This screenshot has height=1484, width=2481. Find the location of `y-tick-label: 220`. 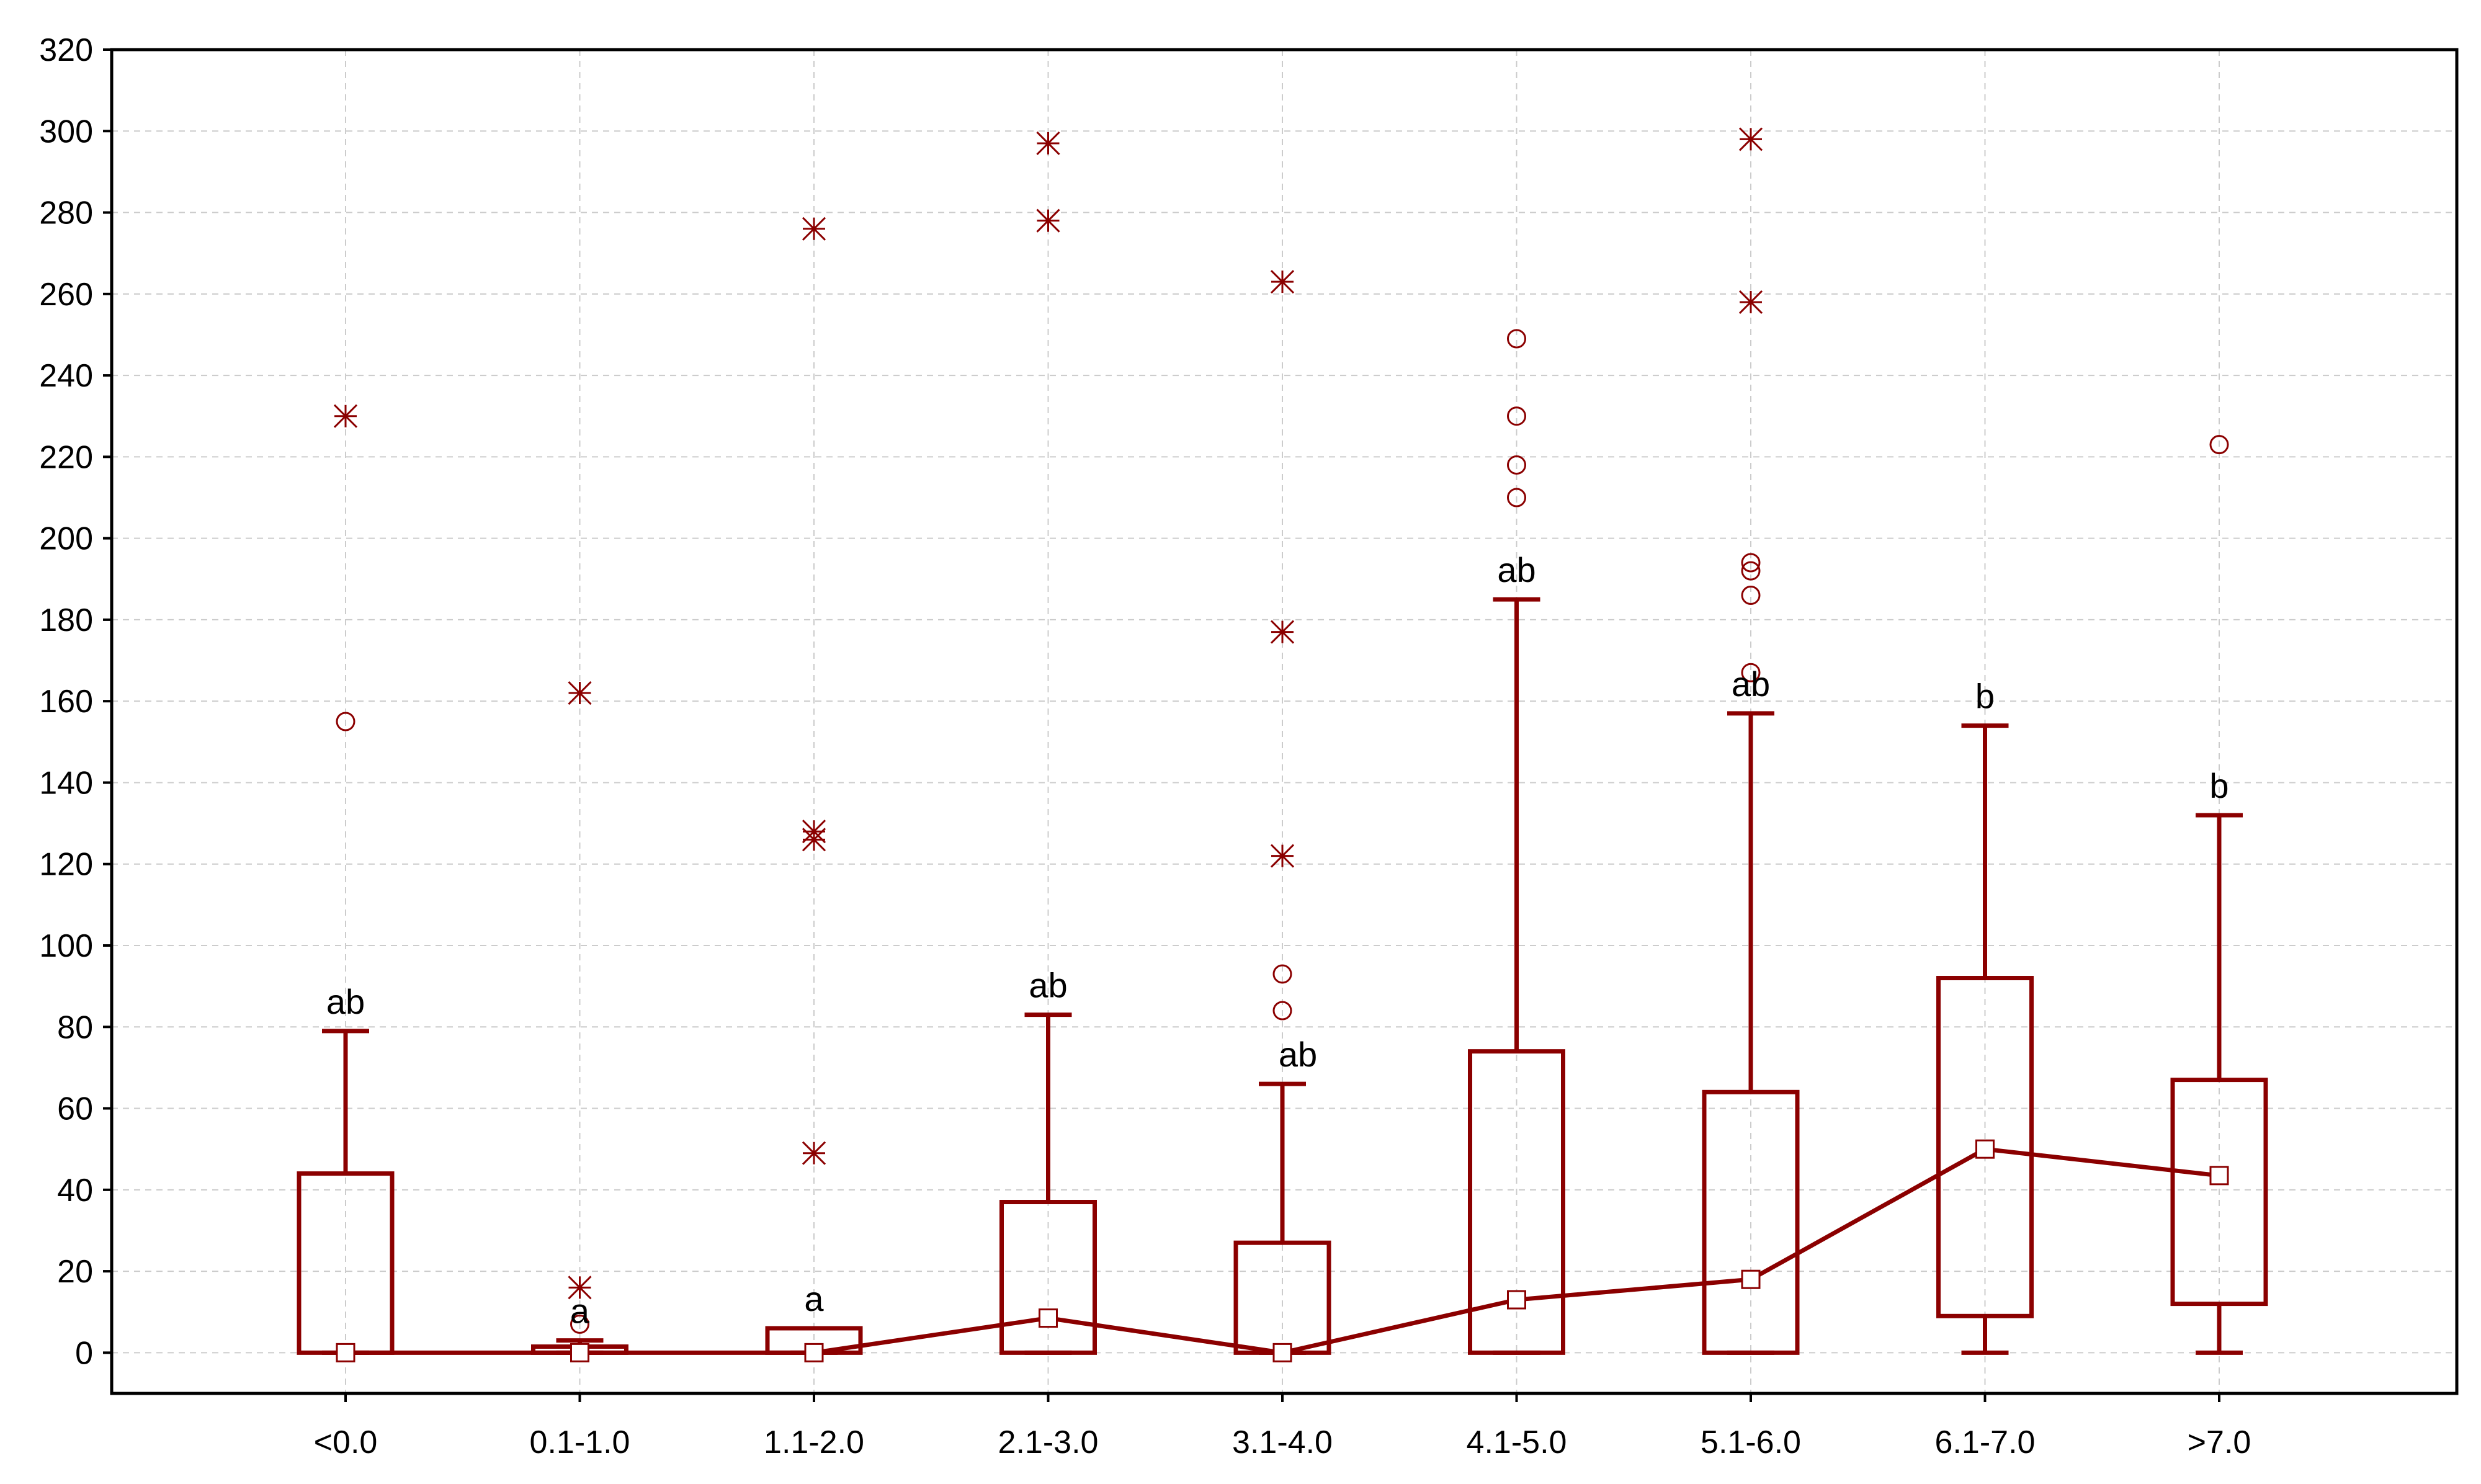

y-tick-label: 220 is located at coordinates (66, 457).